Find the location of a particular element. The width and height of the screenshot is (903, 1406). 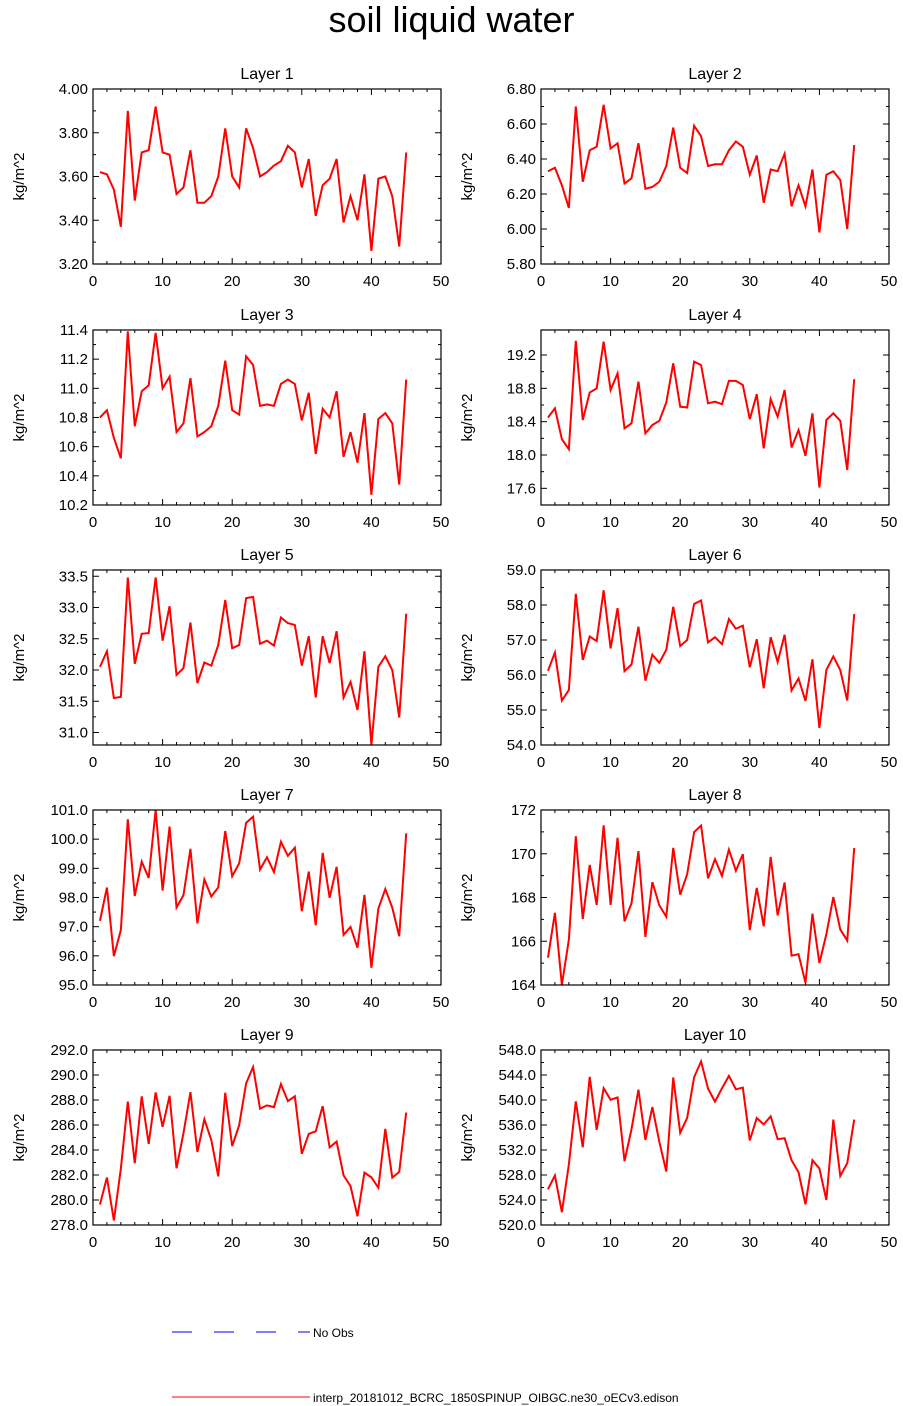

y-tick-label: 548.0 is located at coordinates (517, 1050).